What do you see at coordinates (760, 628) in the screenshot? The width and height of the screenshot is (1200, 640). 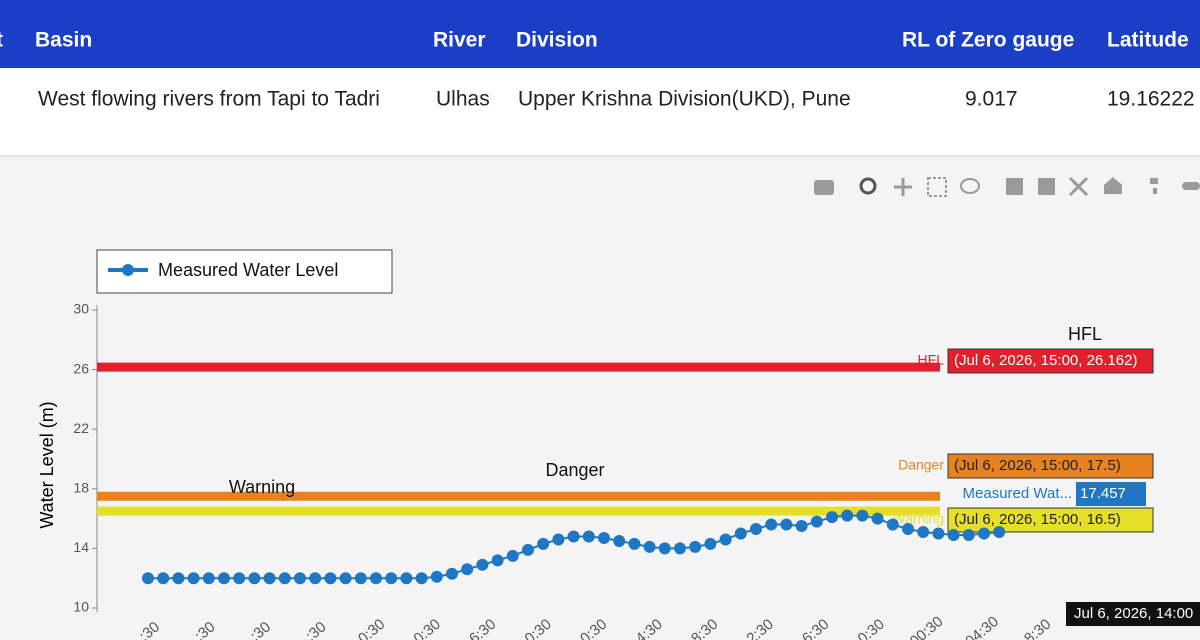 I see `x-tick-label: 2:30` at bounding box center [760, 628].